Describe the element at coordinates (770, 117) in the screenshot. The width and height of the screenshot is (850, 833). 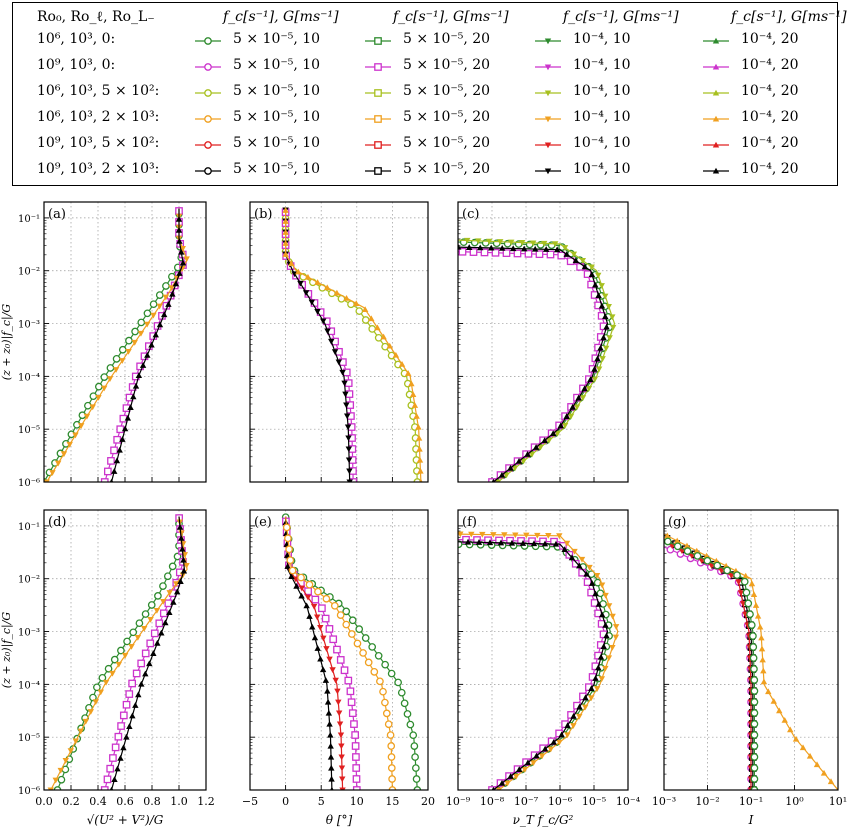
I see `legend-entry-label: 10⁻⁴, 20` at that location.